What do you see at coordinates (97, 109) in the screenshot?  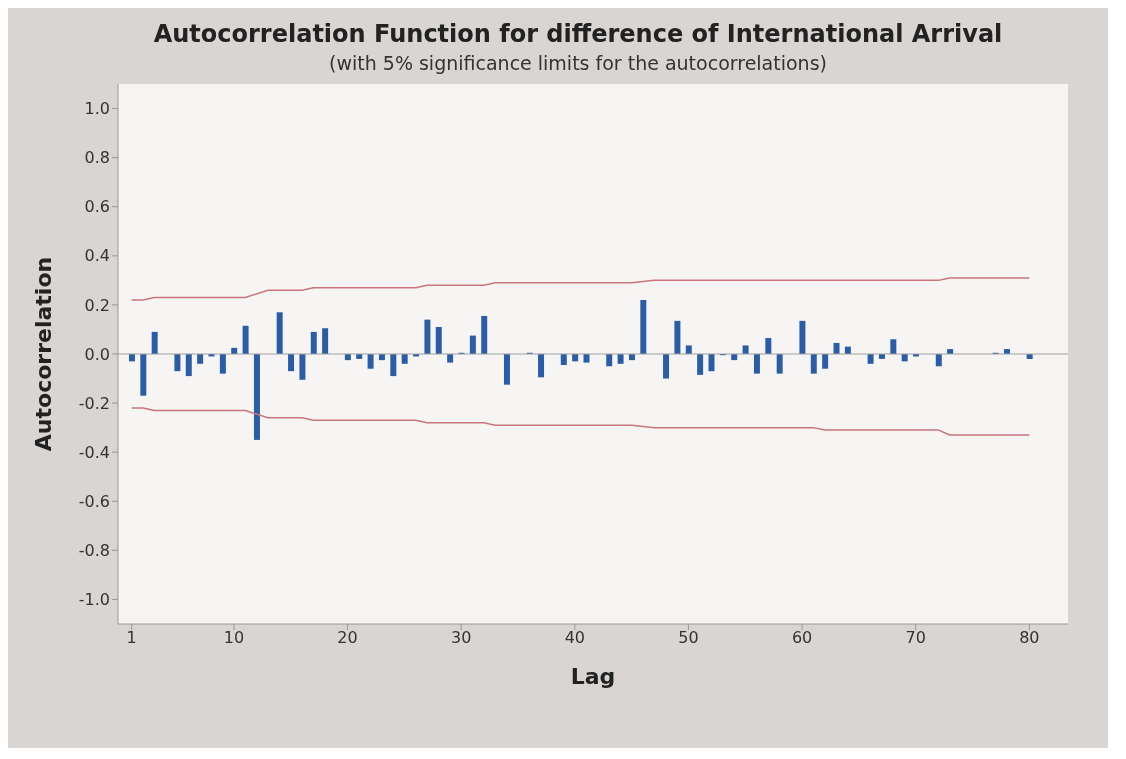 I see `y-tick-label: 1.0` at bounding box center [97, 109].